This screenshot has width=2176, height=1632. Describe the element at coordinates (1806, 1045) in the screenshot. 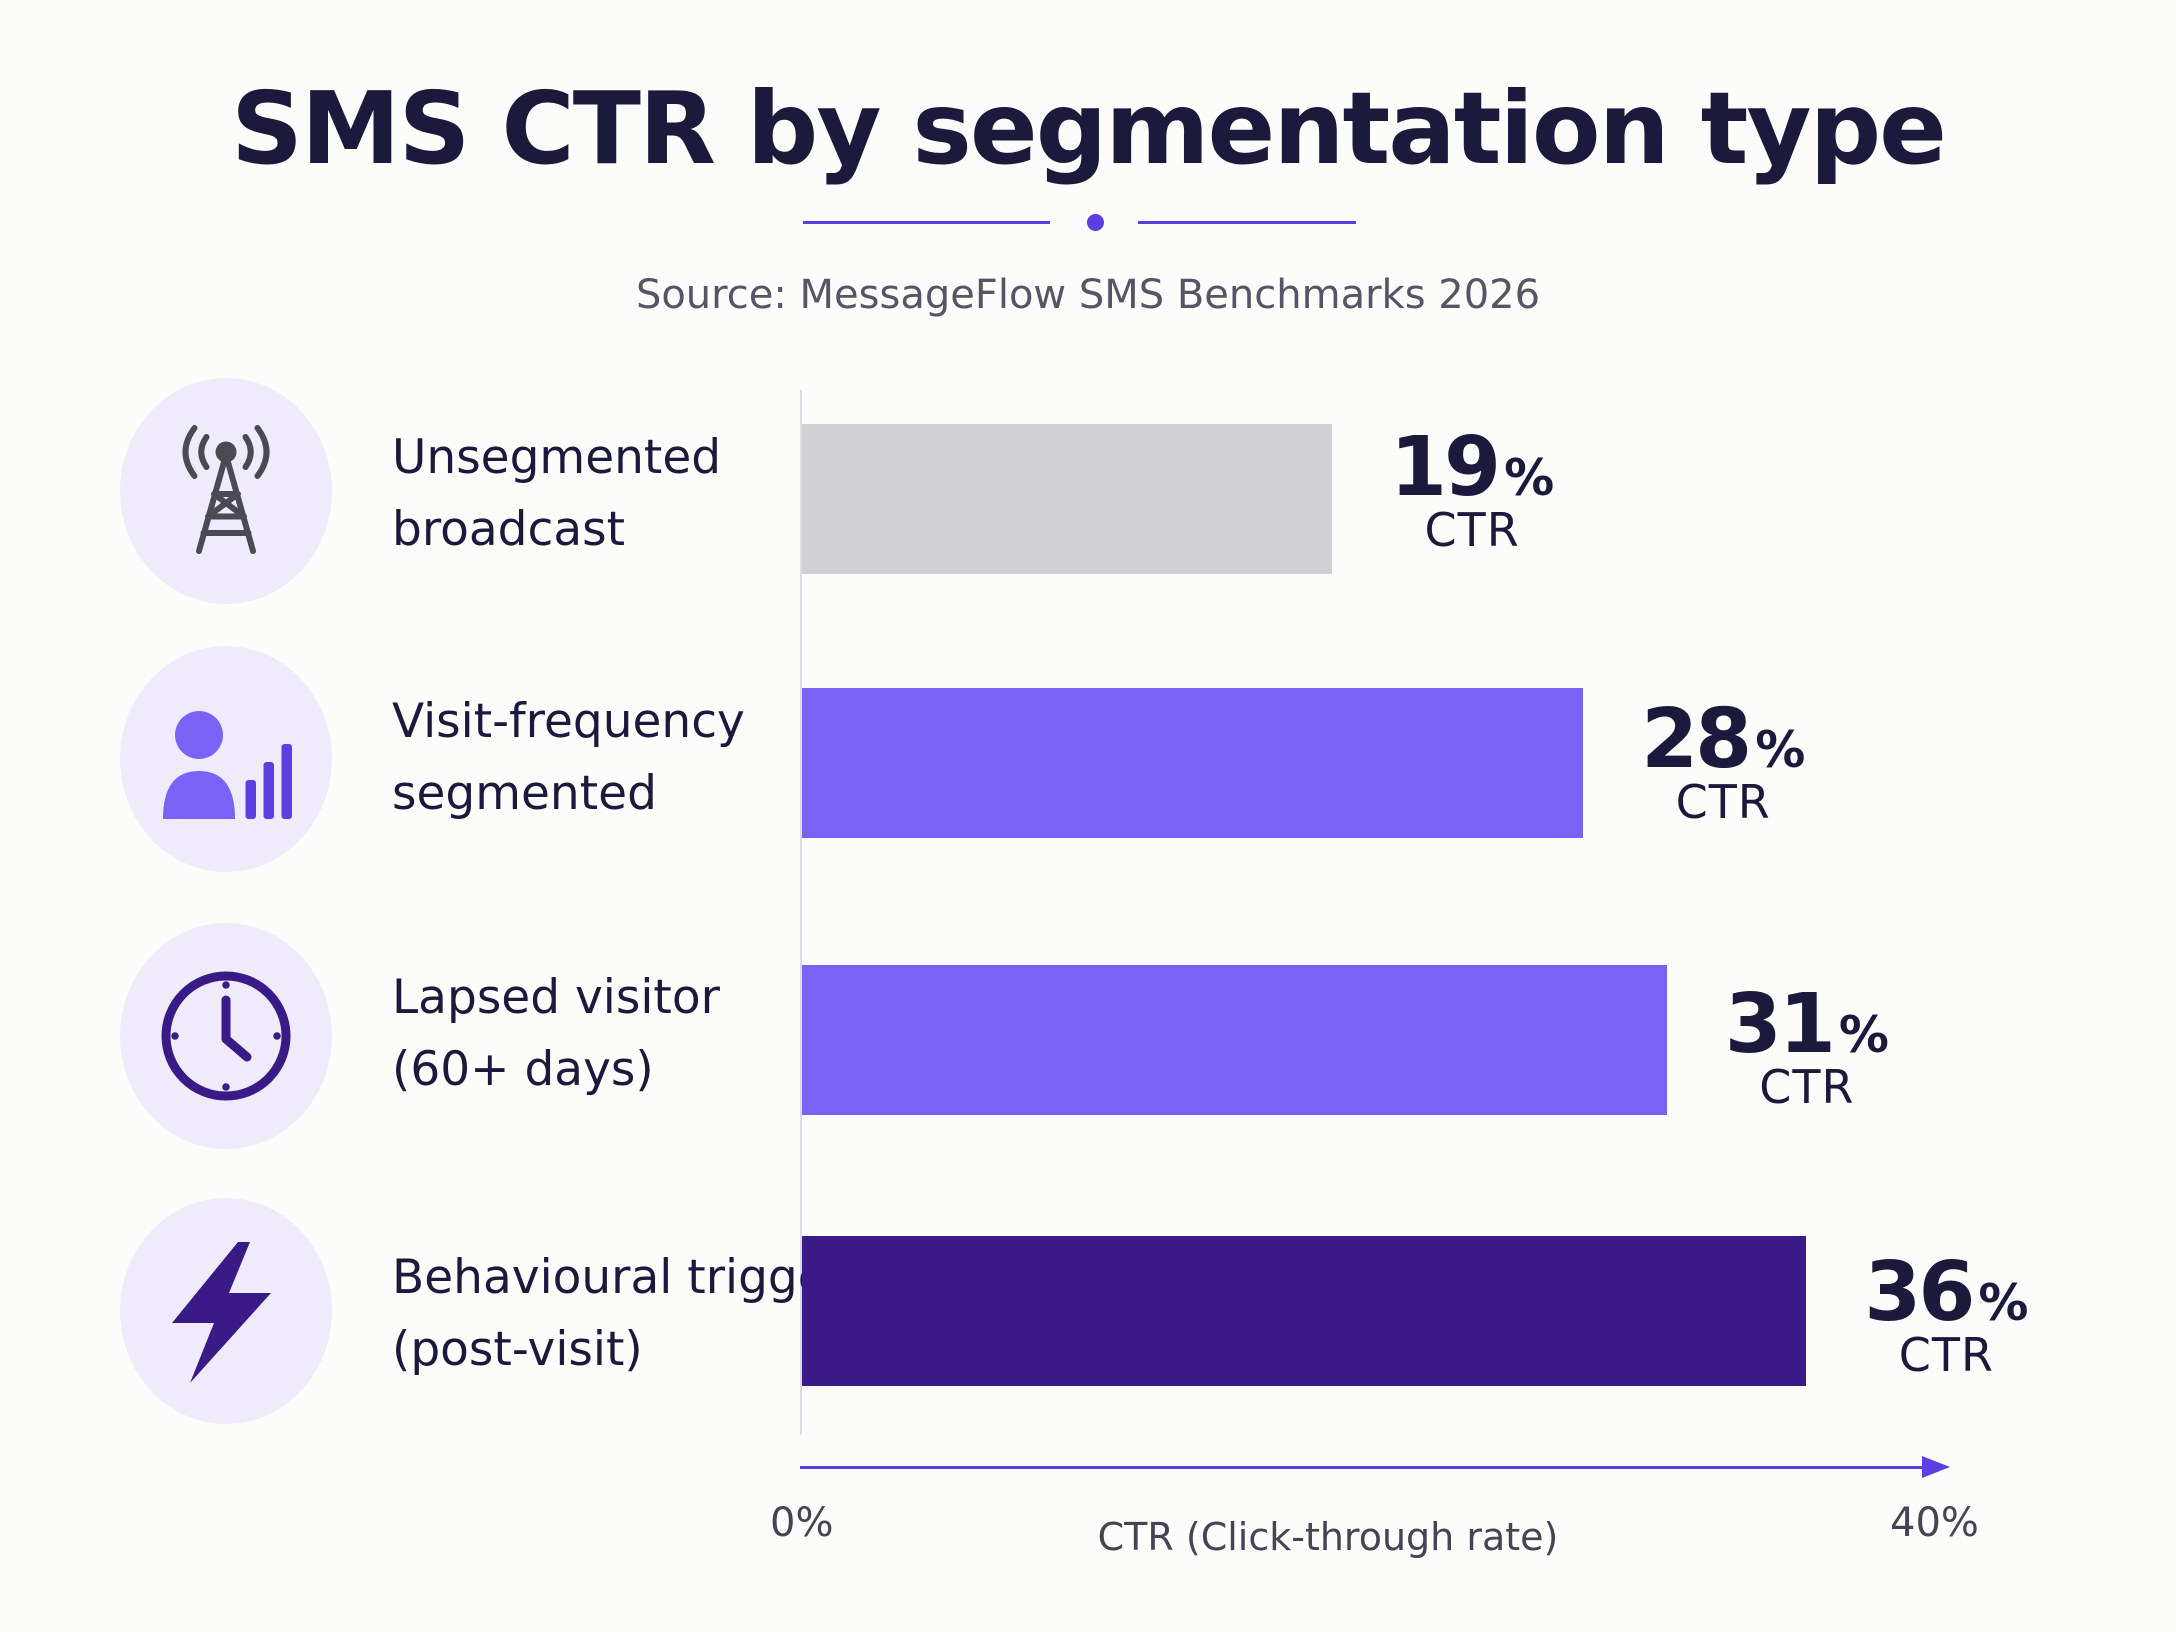

I see `data-label: 31% CTR` at that location.